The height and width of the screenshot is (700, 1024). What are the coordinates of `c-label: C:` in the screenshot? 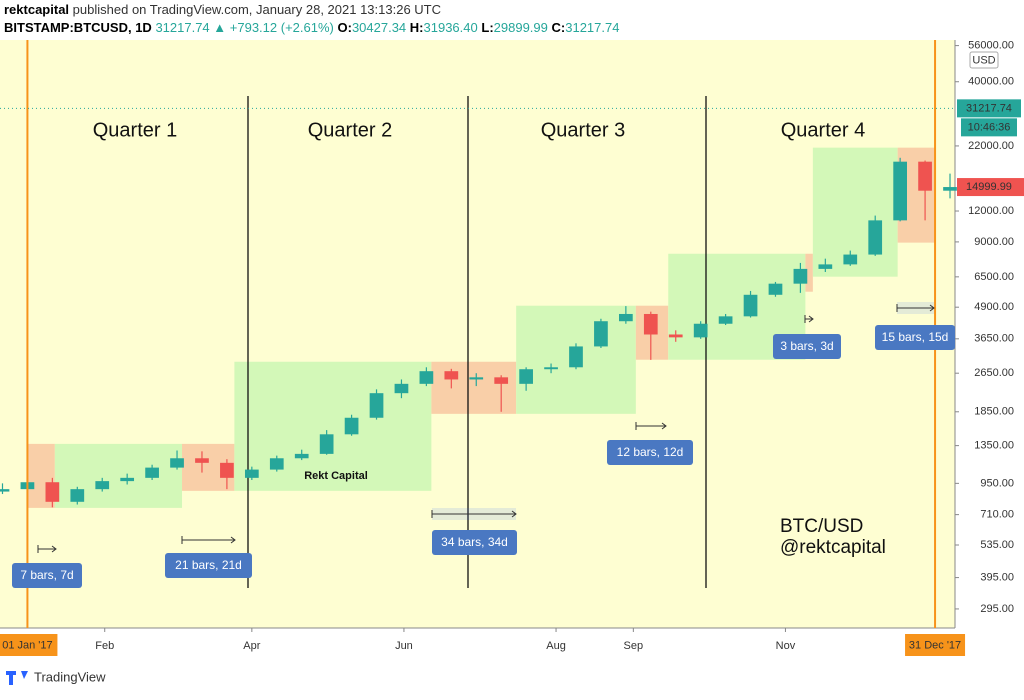 It's located at (559, 27).